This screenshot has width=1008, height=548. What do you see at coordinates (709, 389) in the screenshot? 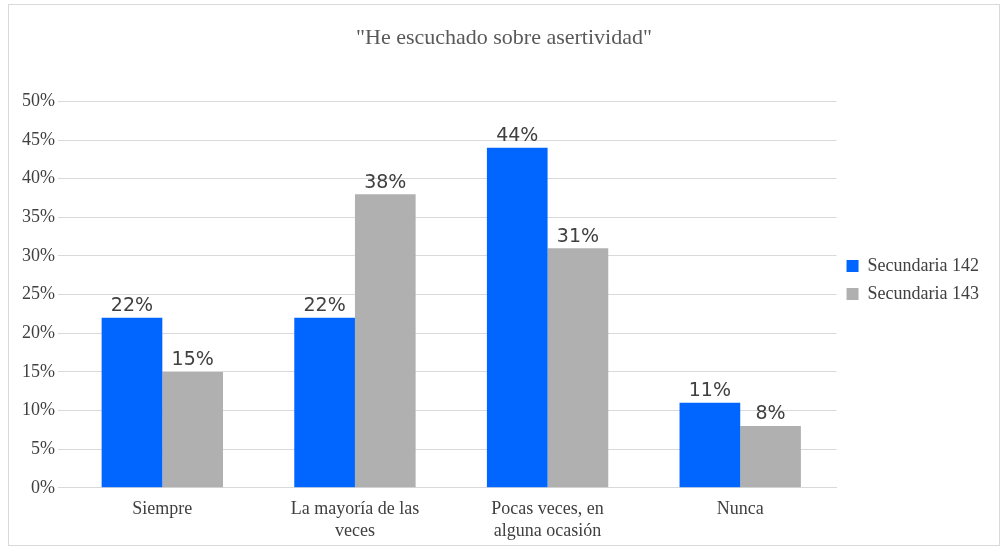
I see `data-label: 11%` at bounding box center [709, 389].